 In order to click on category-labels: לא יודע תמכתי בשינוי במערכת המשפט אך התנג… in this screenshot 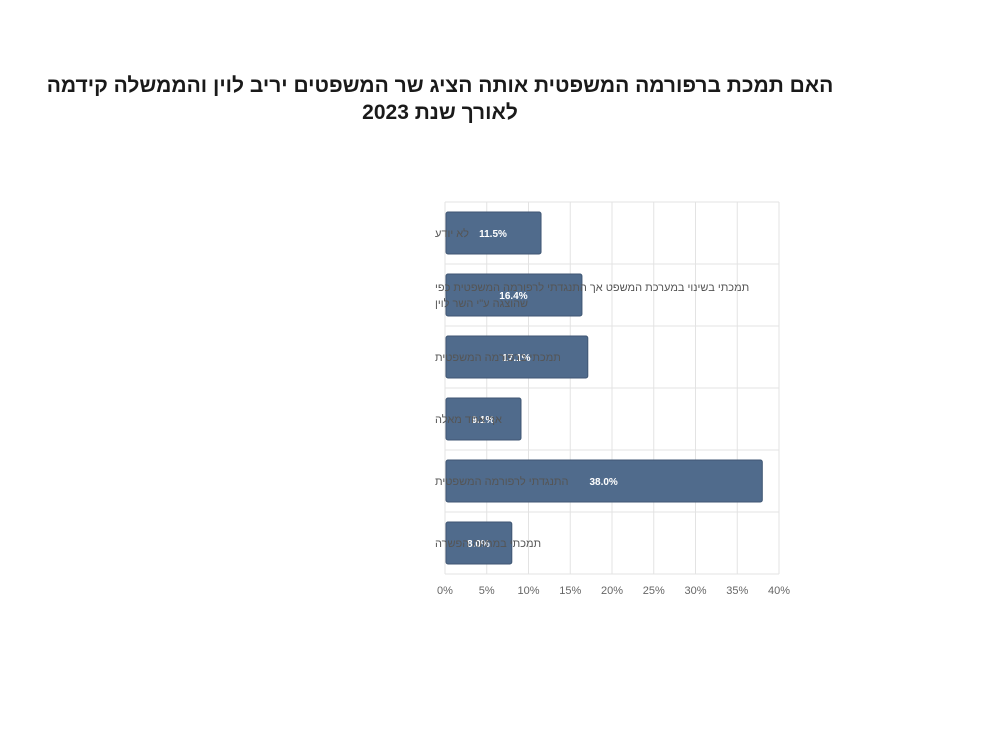, I will do `click(592, 388)`.